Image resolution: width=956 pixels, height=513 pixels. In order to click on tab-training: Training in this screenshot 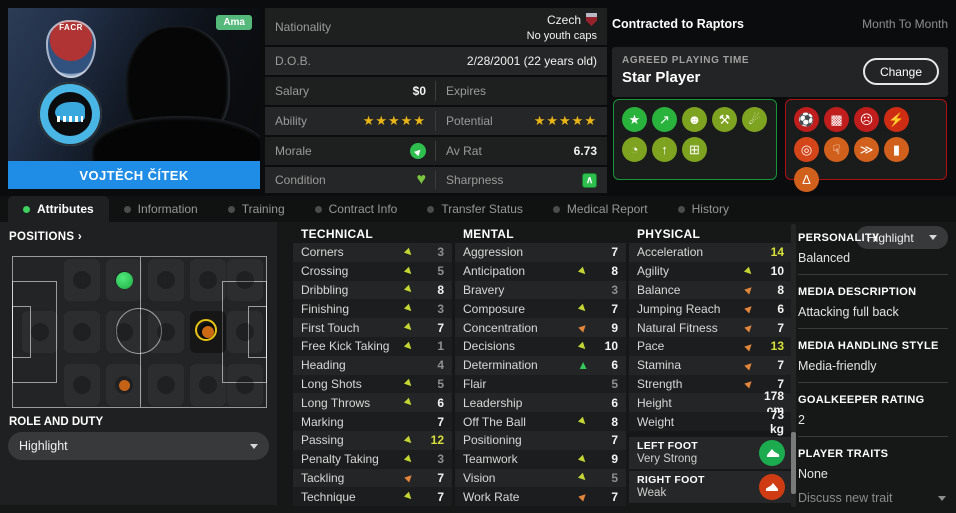, I will do `click(256, 209)`.